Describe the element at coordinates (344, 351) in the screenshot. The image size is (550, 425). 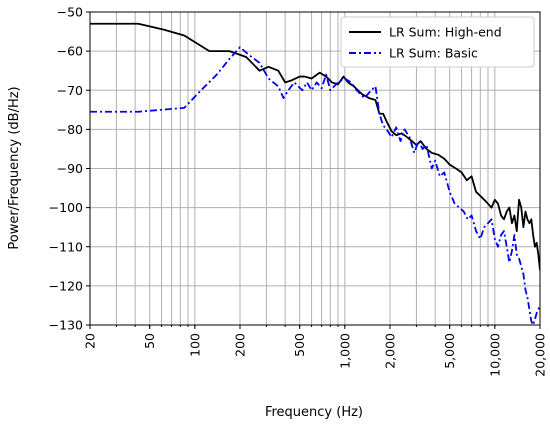
I see `x-tick-label: 1,000` at that location.